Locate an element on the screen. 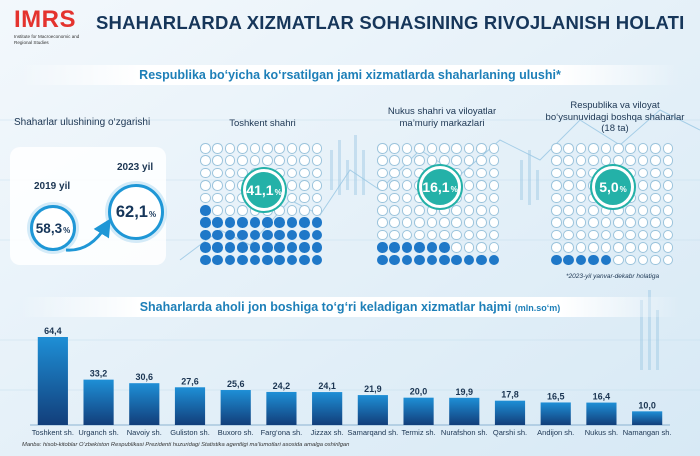 The image size is (700, 456). bar-category-label: Buxoro sh. is located at coordinates (236, 432).